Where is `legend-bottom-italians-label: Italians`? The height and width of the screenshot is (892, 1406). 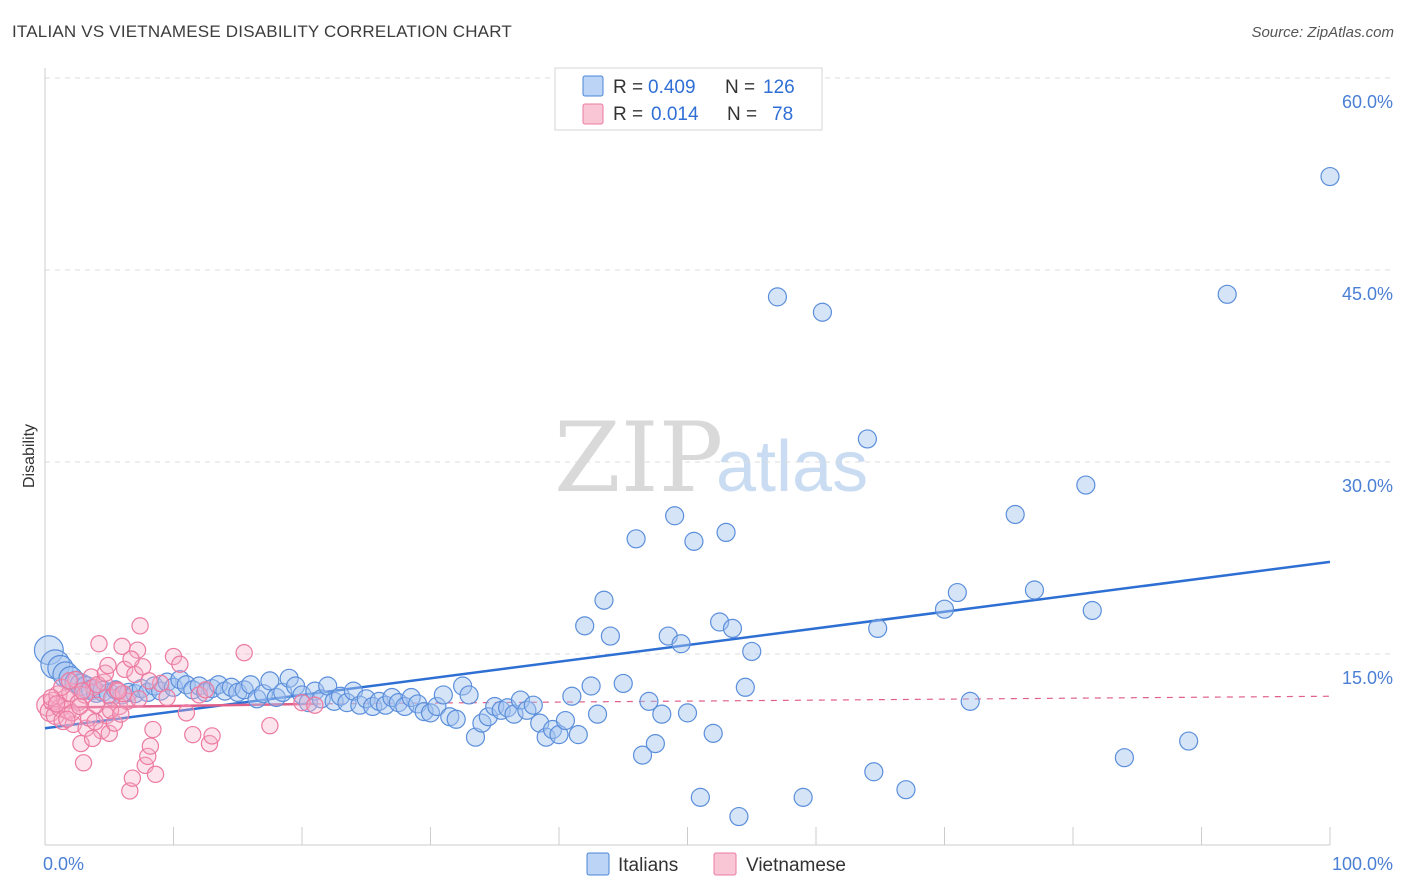 legend-bottom-italians-label: Italians is located at coordinates (648, 865).